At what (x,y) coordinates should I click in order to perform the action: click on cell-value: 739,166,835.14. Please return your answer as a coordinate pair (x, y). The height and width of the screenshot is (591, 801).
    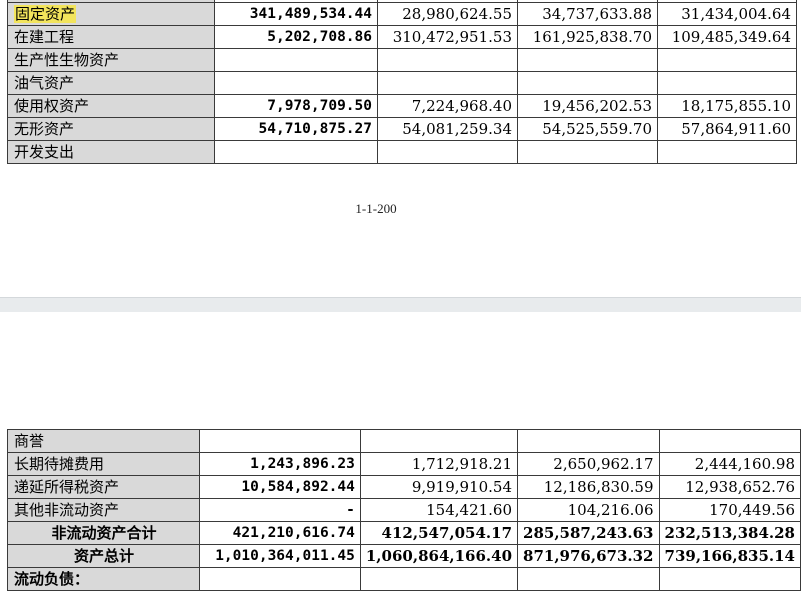
    Looking at the image, I should click on (729, 556).